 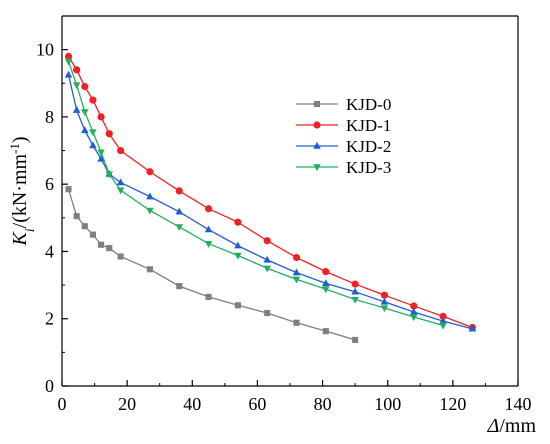 What do you see at coordinates (30, 230) in the screenshot?
I see `y-axis-label-subscript: i` at bounding box center [30, 230].